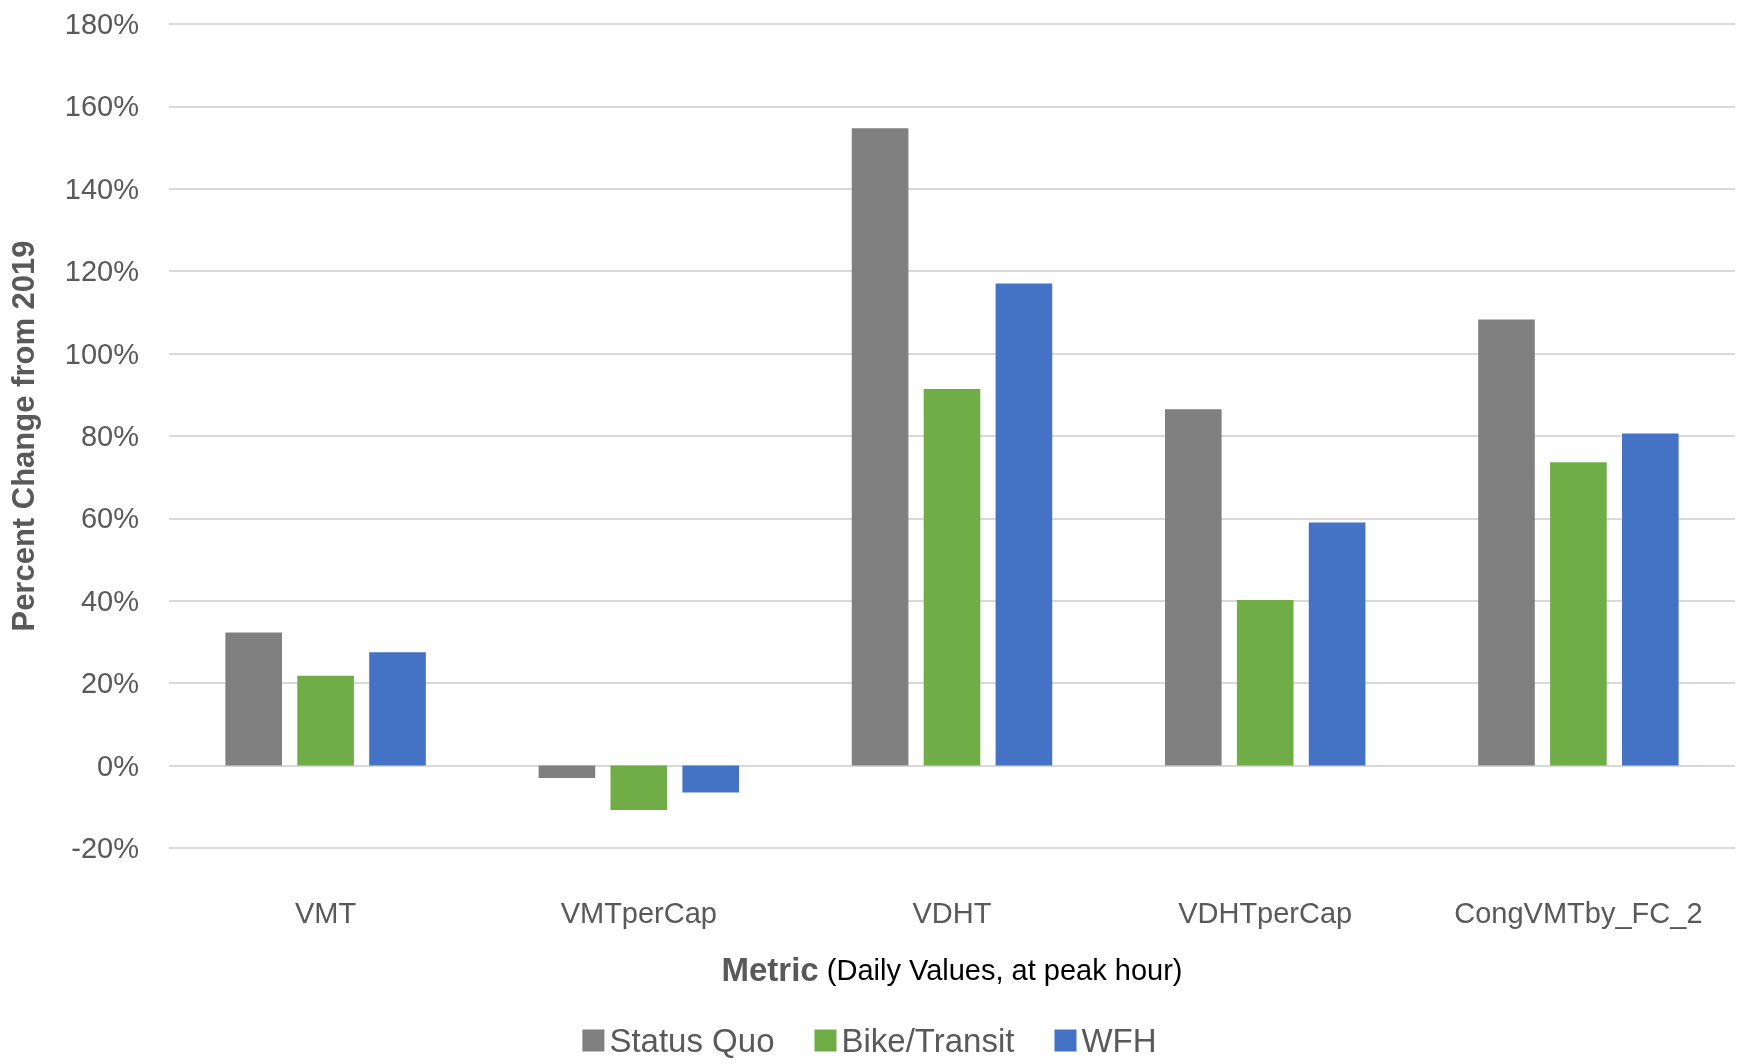 The height and width of the screenshot is (1064, 1739). What do you see at coordinates (109, 600) in the screenshot?
I see `y-tick-label: 40%` at bounding box center [109, 600].